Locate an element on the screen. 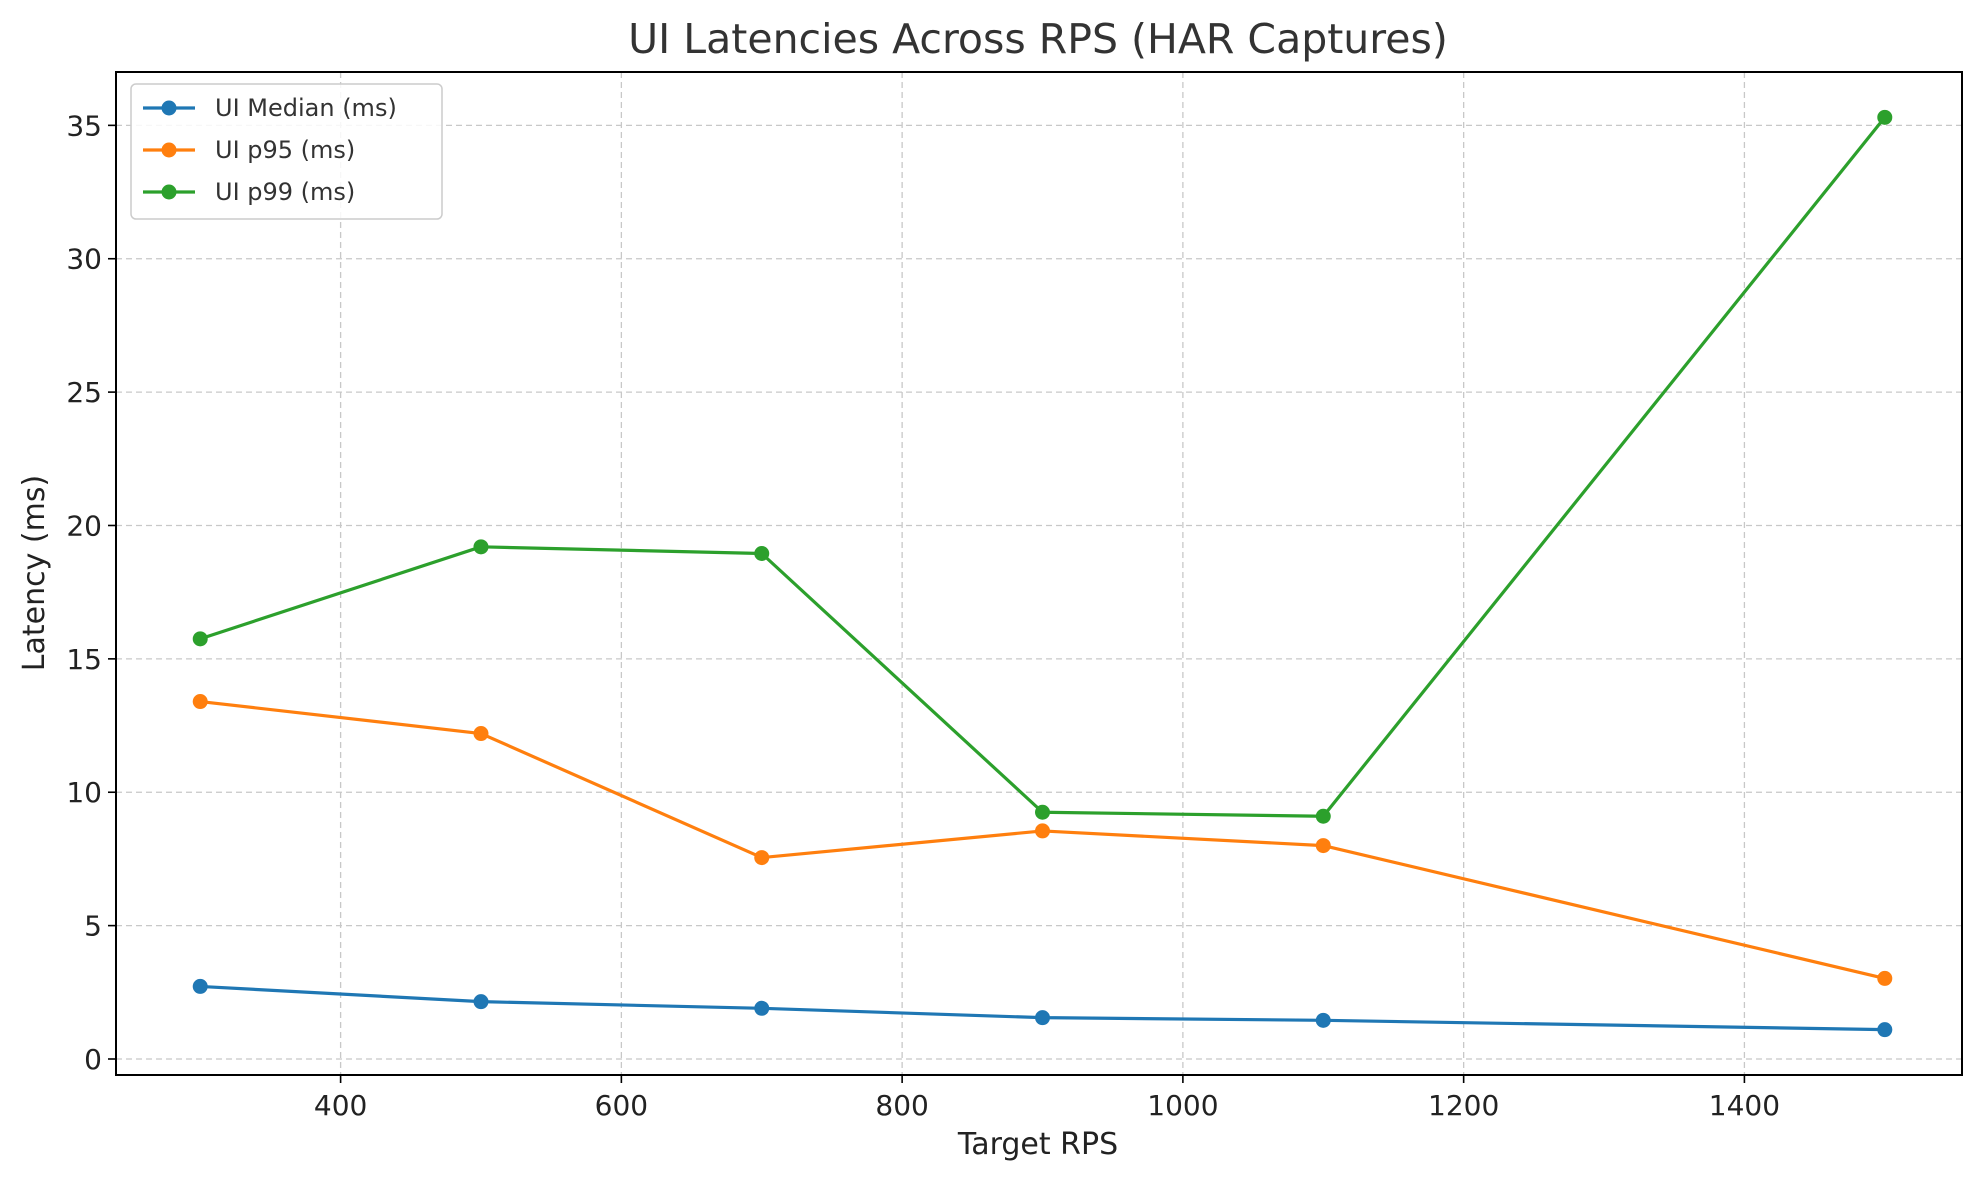 This screenshot has height=1180, width=1979. y-tick-label: 10 is located at coordinates (84, 792).